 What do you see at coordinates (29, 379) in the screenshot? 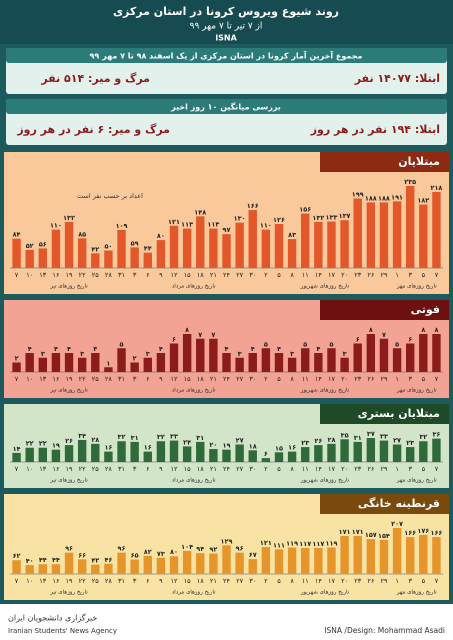
I see `x-tick-label: ۱۰` at bounding box center [29, 379].